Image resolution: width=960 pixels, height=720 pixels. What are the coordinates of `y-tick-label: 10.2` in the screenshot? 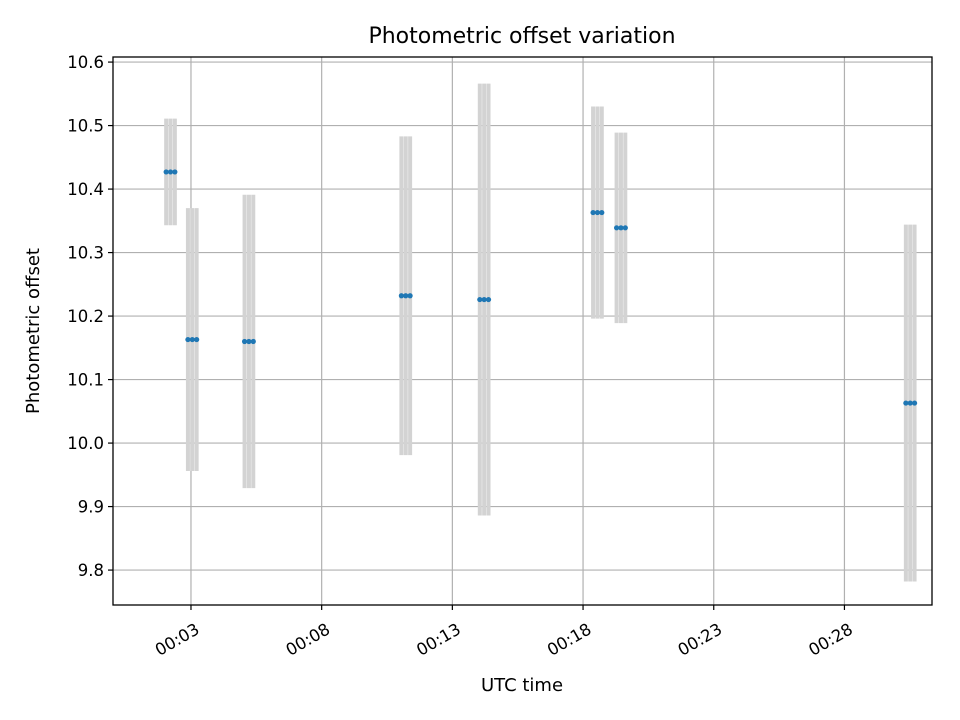 It's located at (85, 316).